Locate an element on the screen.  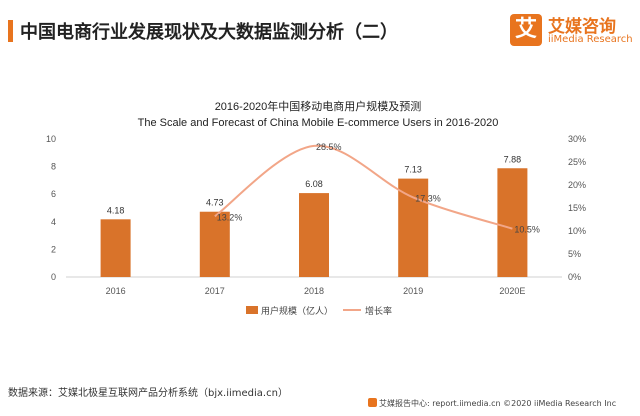
right-tick-label: 30% is located at coordinates (577, 139).